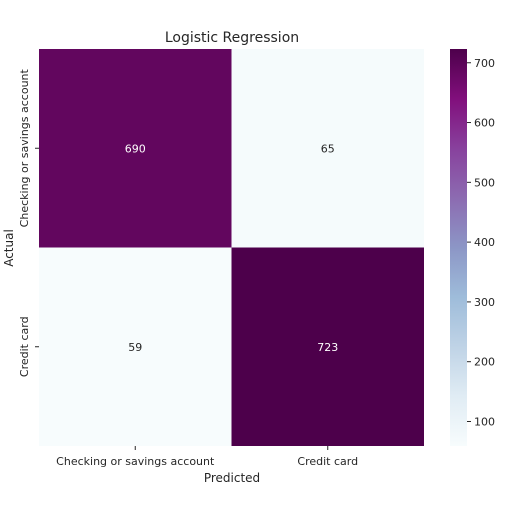 The height and width of the screenshot is (514, 531). Describe the element at coordinates (484, 63) in the screenshot. I see `colorbar-tick-label: 700` at that location.